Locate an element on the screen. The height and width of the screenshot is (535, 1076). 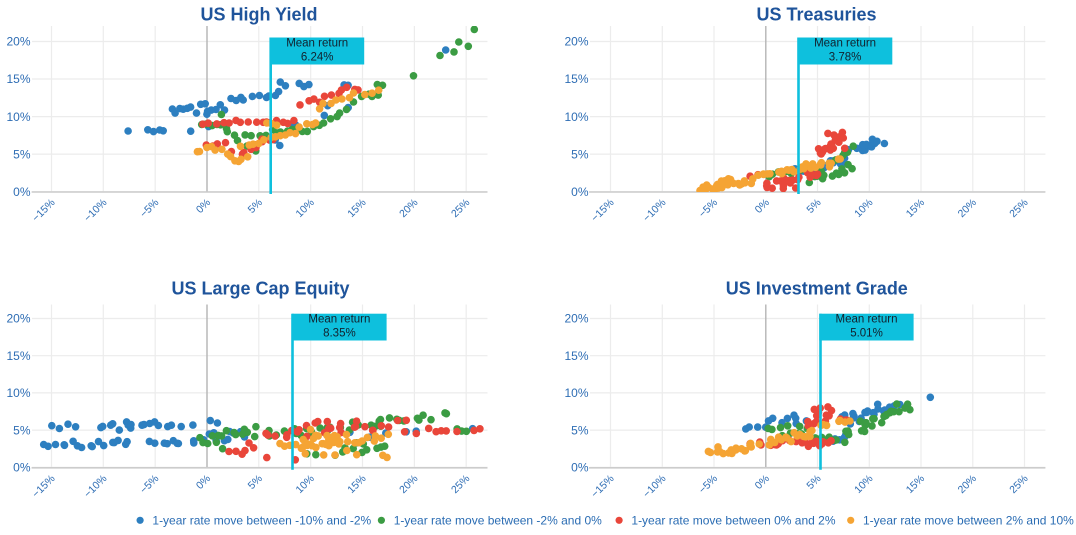
svg-text: 3.78% is located at coordinates (845, 58).